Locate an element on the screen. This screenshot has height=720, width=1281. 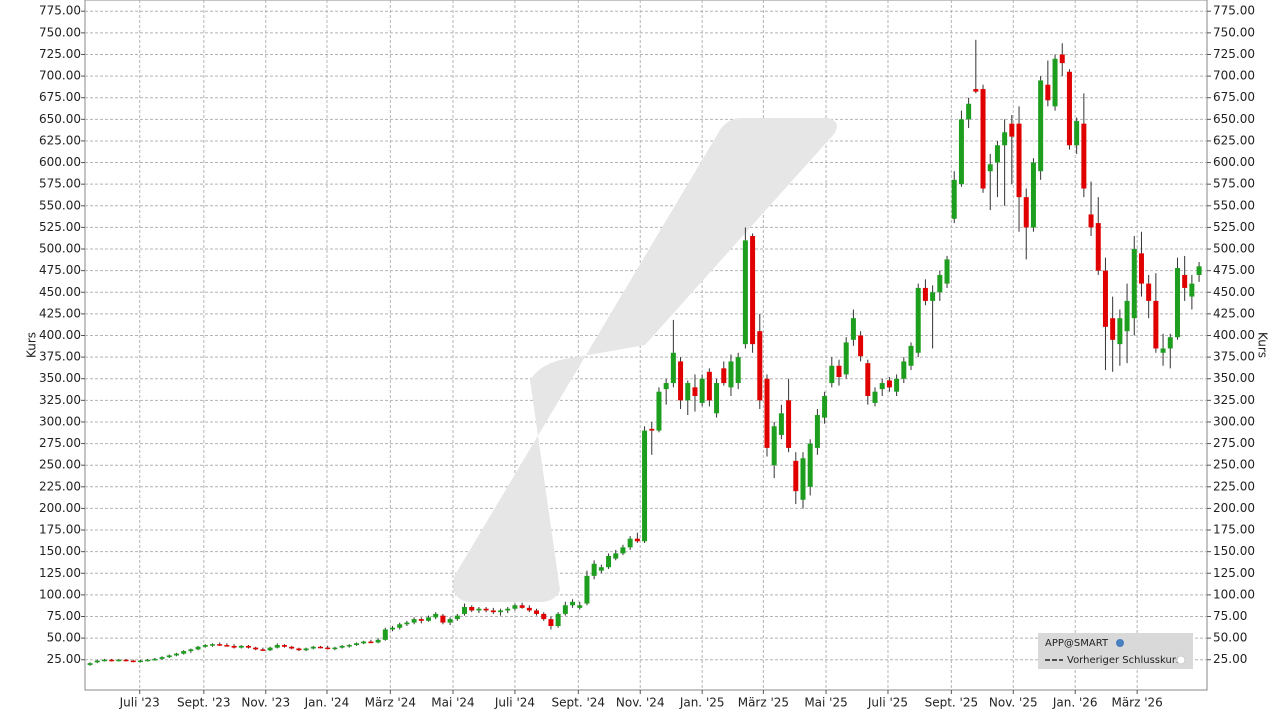
y-tick-label: 650.00 is located at coordinates (60, 119).